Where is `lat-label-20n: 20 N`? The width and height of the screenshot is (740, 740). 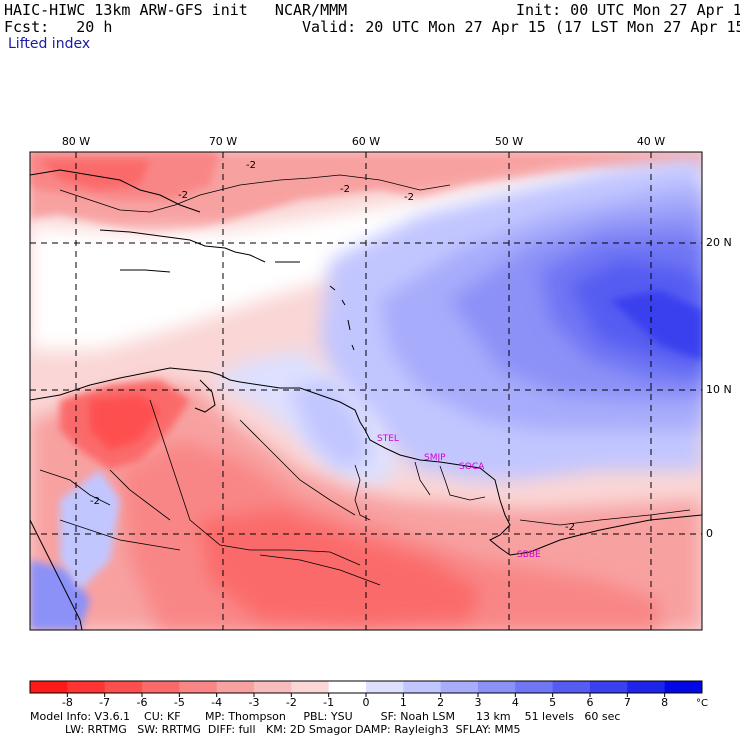 lat-label-20n: 20 N is located at coordinates (719, 242).